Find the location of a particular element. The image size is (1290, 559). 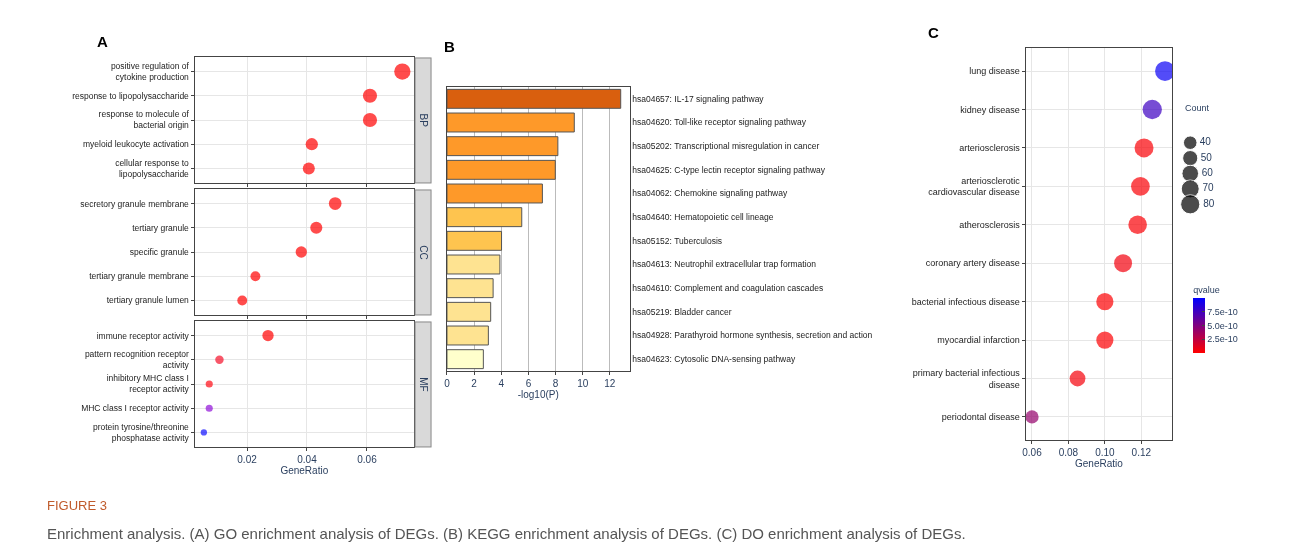

y-tick-label: hsa05202: Transcriptional misregulation in cancer is located at coordinates (726, 146).